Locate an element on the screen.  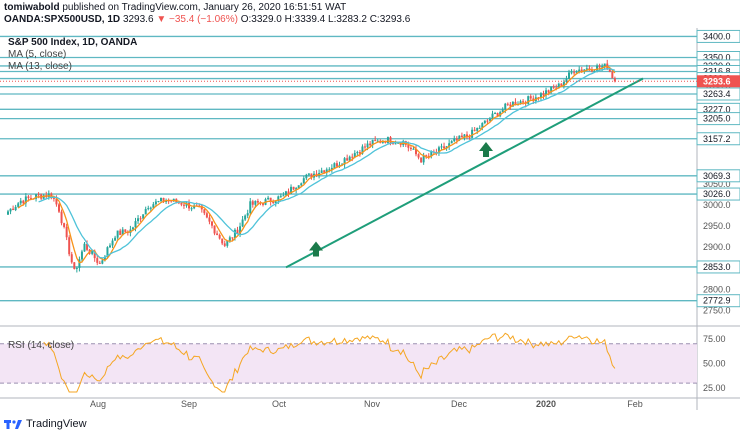
ma5-legend: MA (5, close) is located at coordinates (37, 54).